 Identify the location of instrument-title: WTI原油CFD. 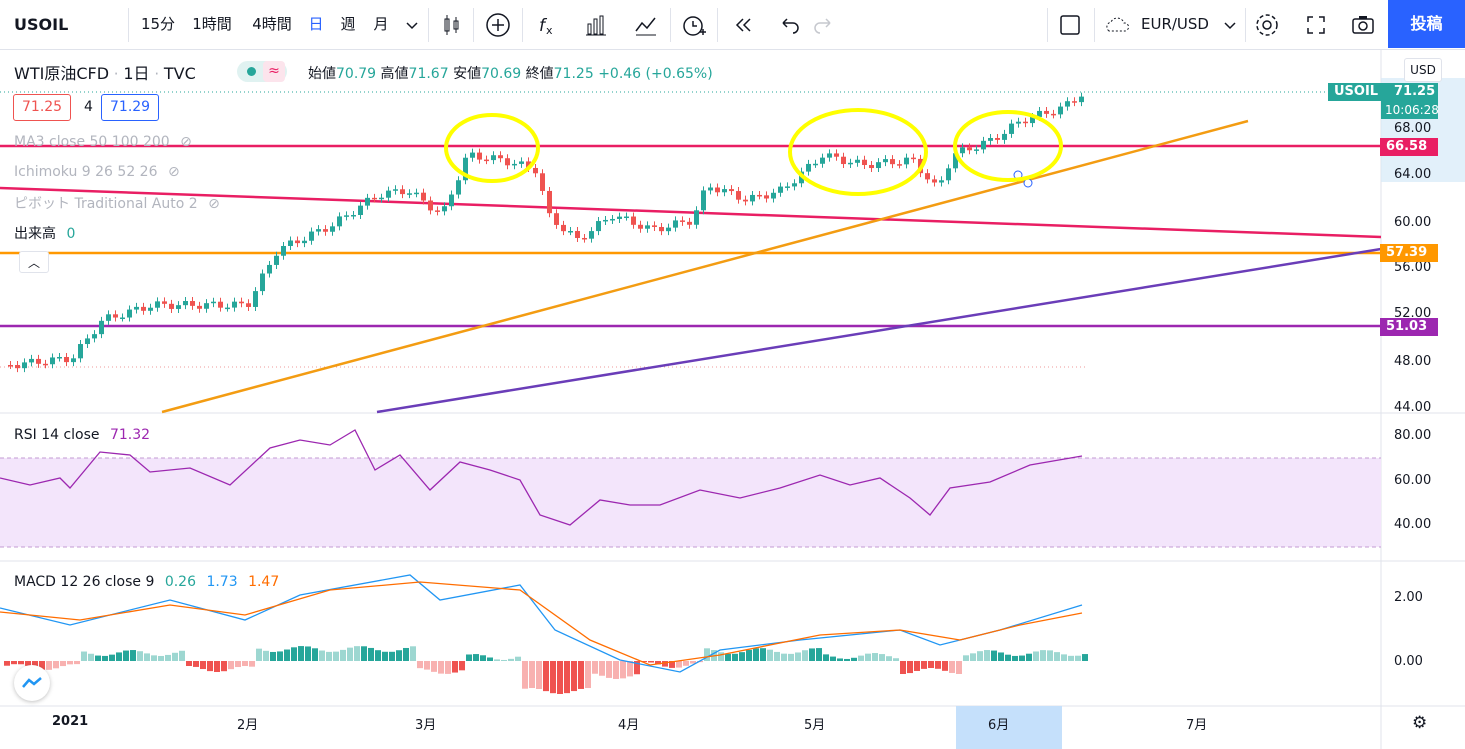
(62, 73).